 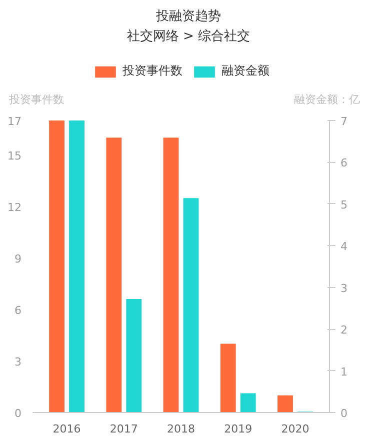 I want to click on y-tick-label: 6, so click(x=18, y=310).